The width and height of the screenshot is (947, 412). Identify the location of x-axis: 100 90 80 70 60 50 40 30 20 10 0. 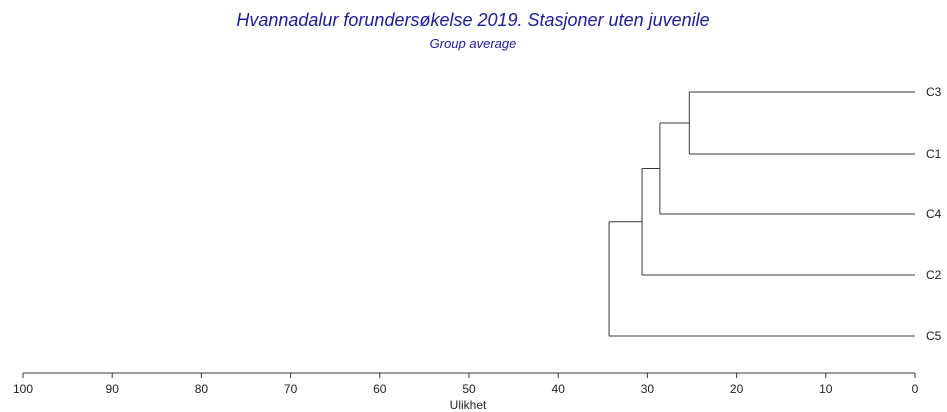
(466, 384).